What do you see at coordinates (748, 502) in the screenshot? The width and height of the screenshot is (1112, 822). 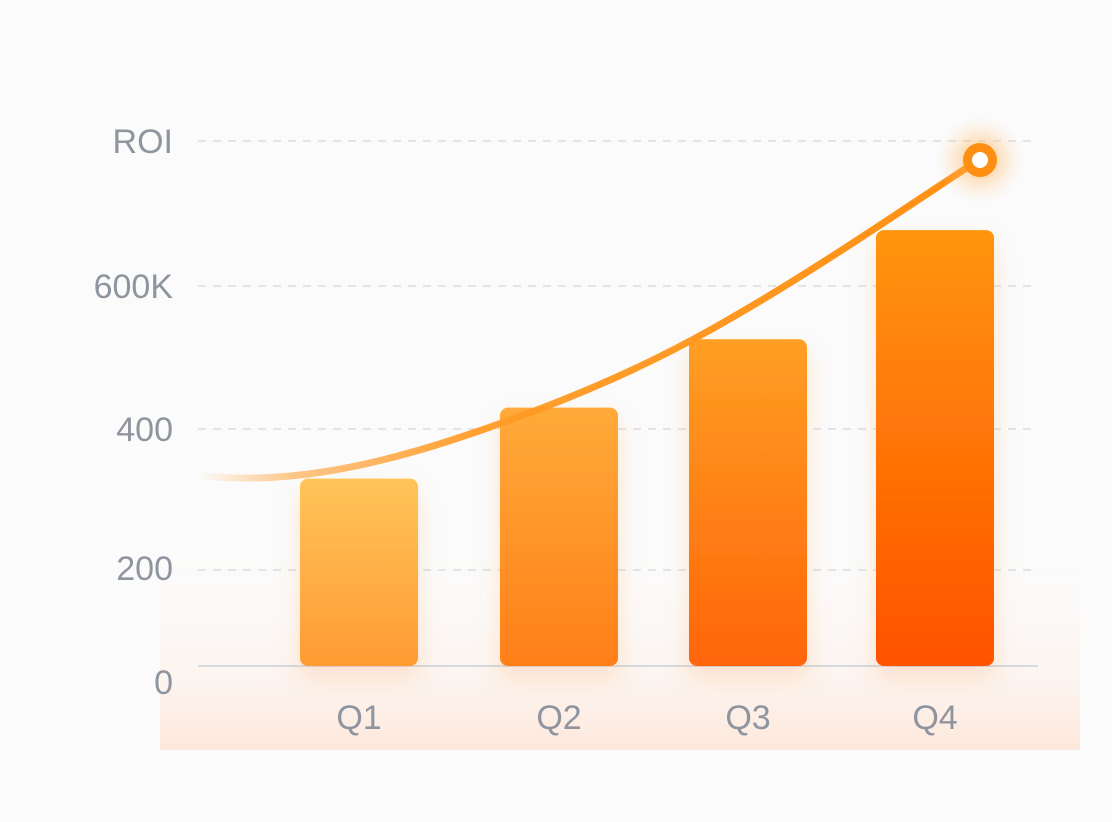 I see `bar-q3` at bounding box center [748, 502].